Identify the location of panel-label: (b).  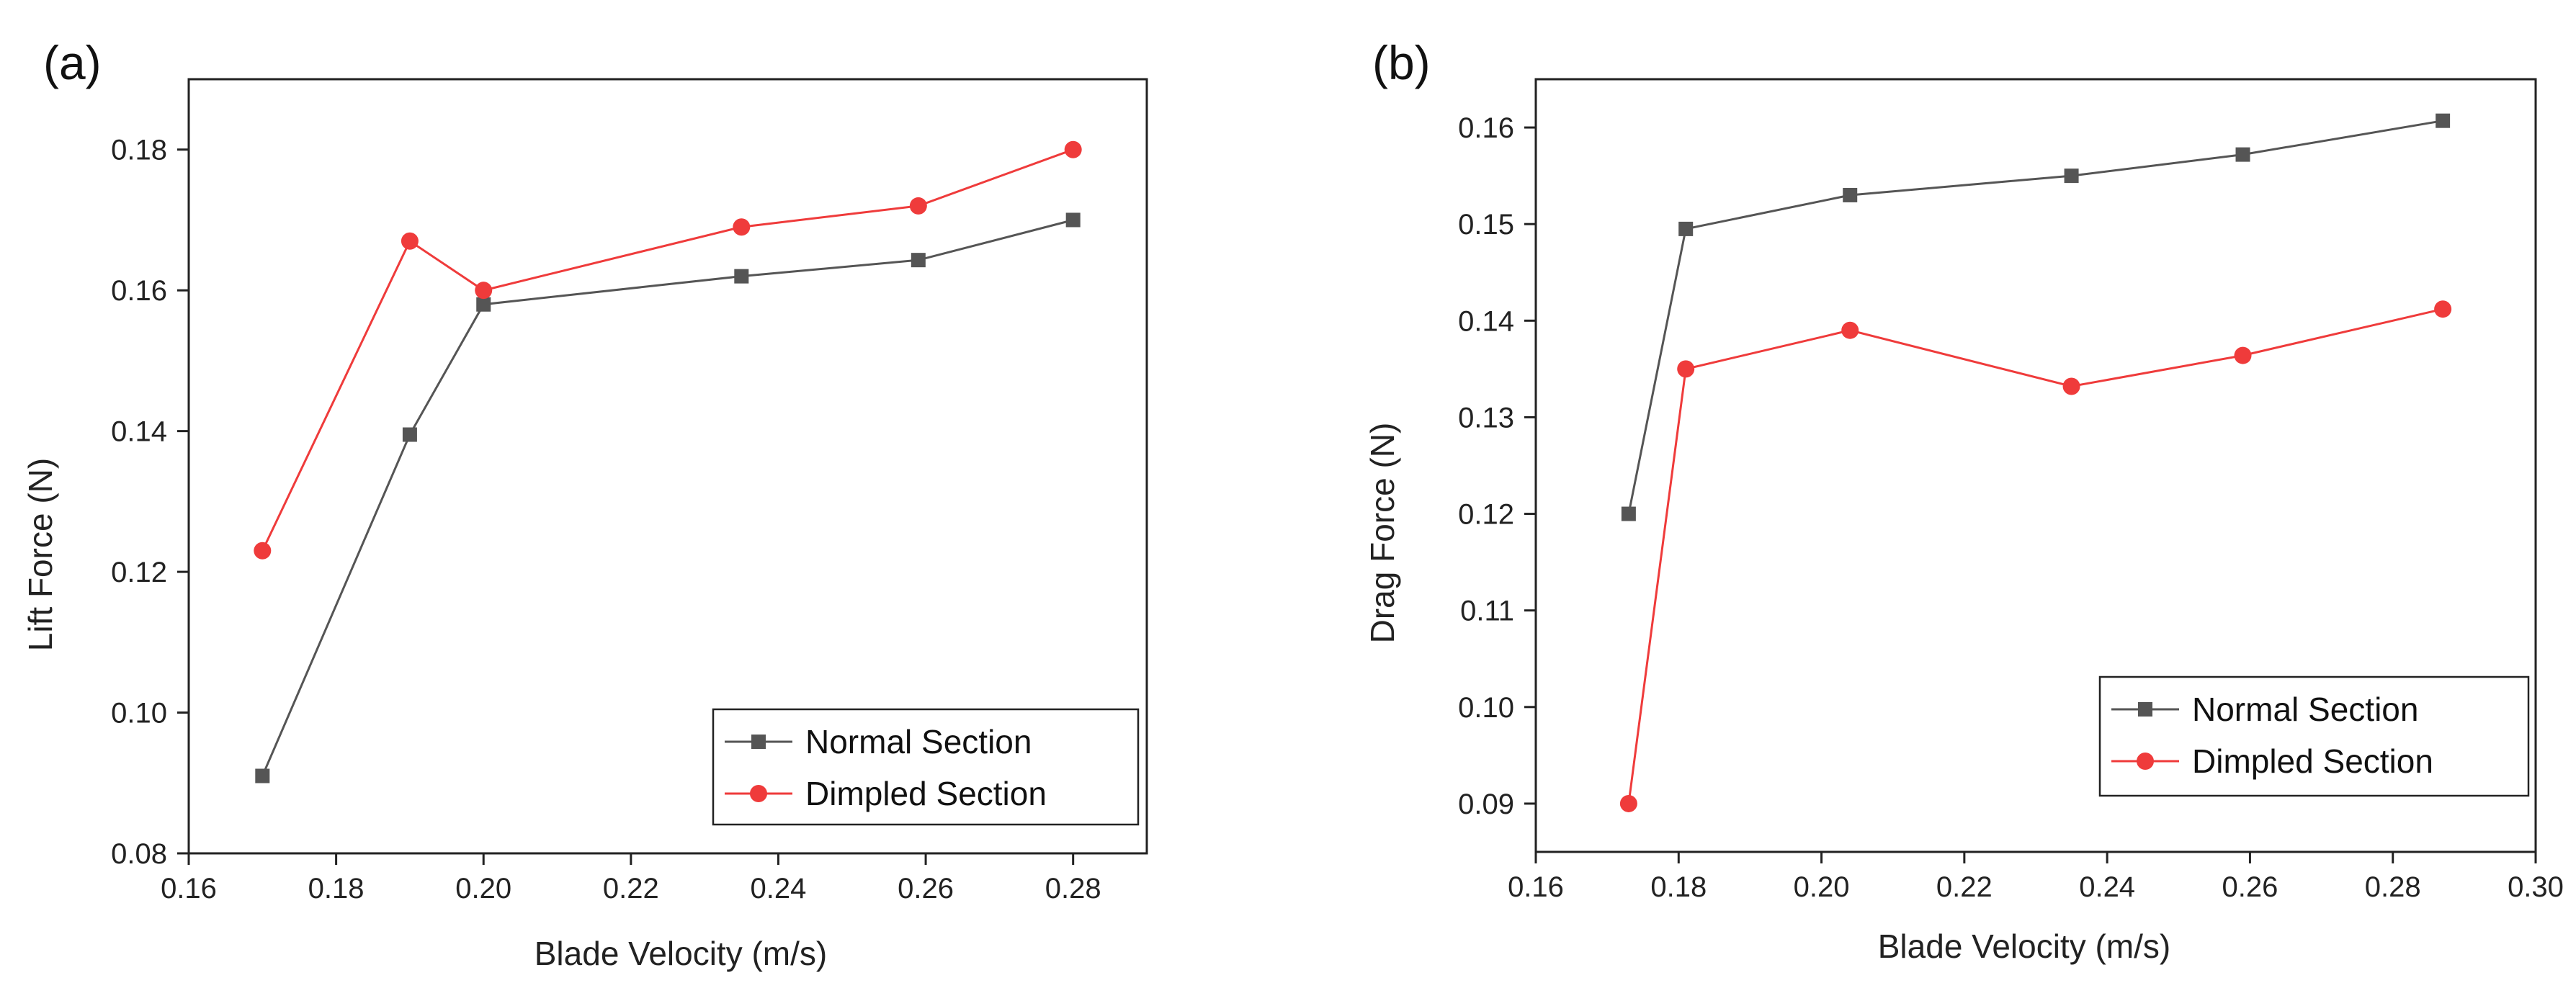
(1401, 62).